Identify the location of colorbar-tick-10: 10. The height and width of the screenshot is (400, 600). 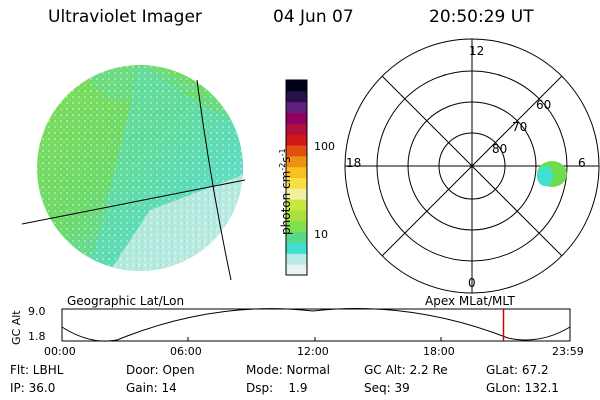
(321, 234).